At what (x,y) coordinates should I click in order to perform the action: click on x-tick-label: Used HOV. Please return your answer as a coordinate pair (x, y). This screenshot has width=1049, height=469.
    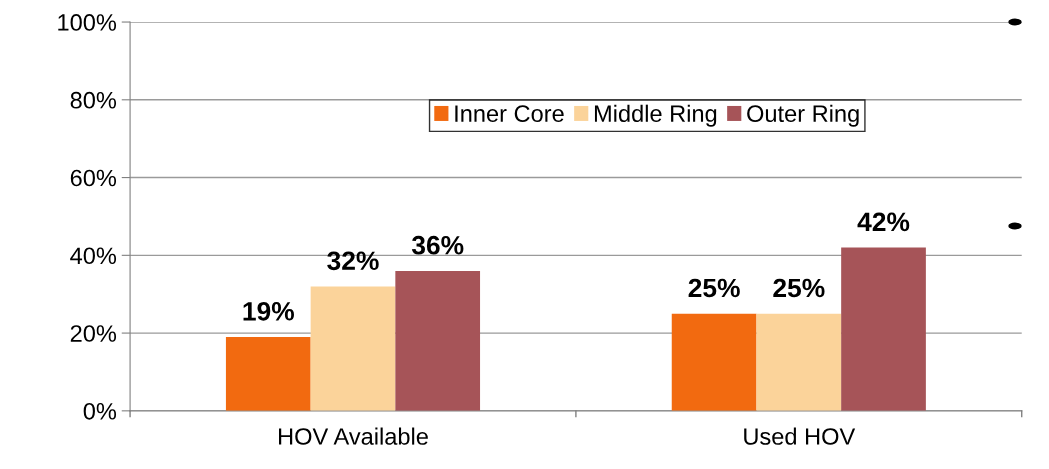
    Looking at the image, I should click on (800, 436).